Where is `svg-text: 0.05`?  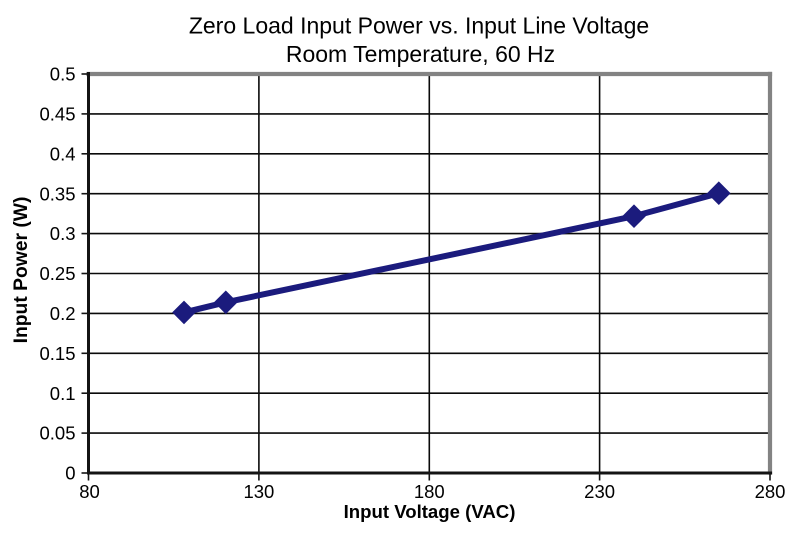
svg-text: 0.05 is located at coordinates (57, 433).